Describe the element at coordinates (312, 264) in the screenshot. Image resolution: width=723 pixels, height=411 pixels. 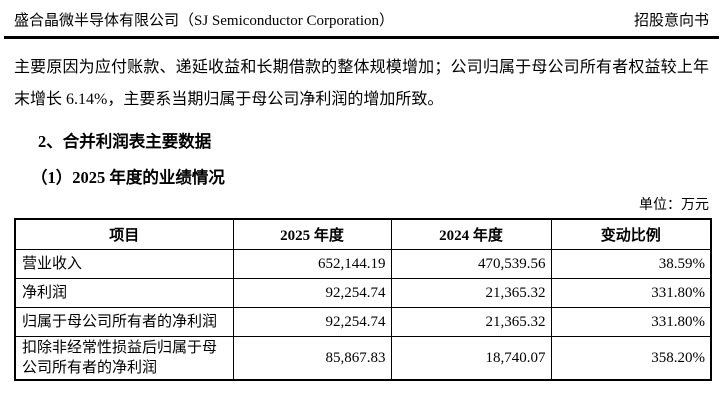
I see `row-value-2025: 652,144.19` at that location.